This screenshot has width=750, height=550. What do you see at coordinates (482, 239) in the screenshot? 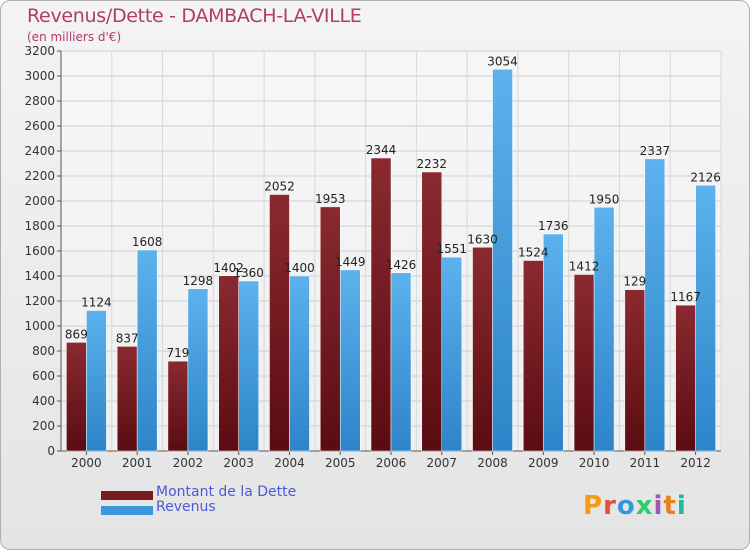
I see `value-label-dette: 1630` at bounding box center [482, 239].